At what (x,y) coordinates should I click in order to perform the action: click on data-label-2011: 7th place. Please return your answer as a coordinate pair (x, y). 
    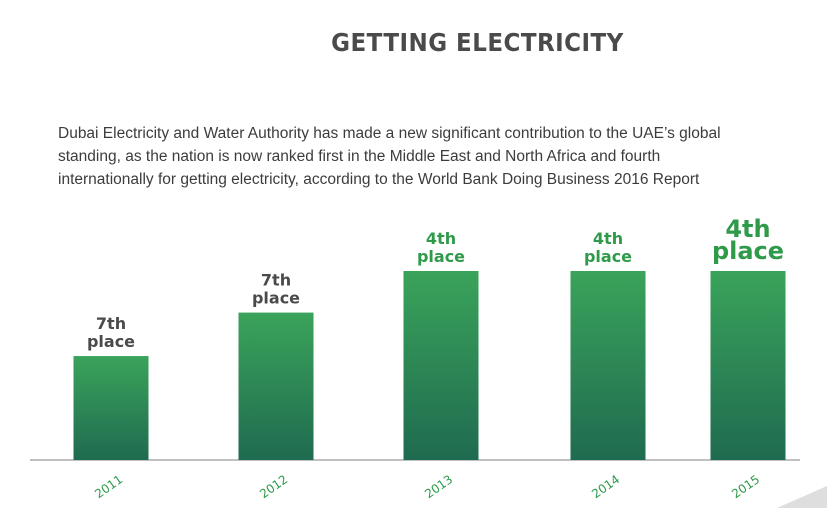
    Looking at the image, I should click on (111, 332).